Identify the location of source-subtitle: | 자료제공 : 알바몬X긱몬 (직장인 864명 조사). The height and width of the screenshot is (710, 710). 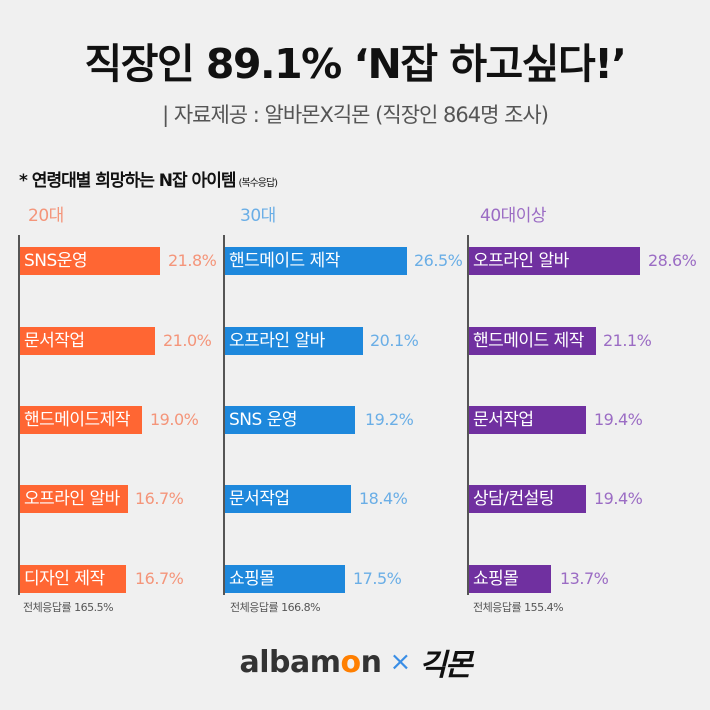
(355, 115).